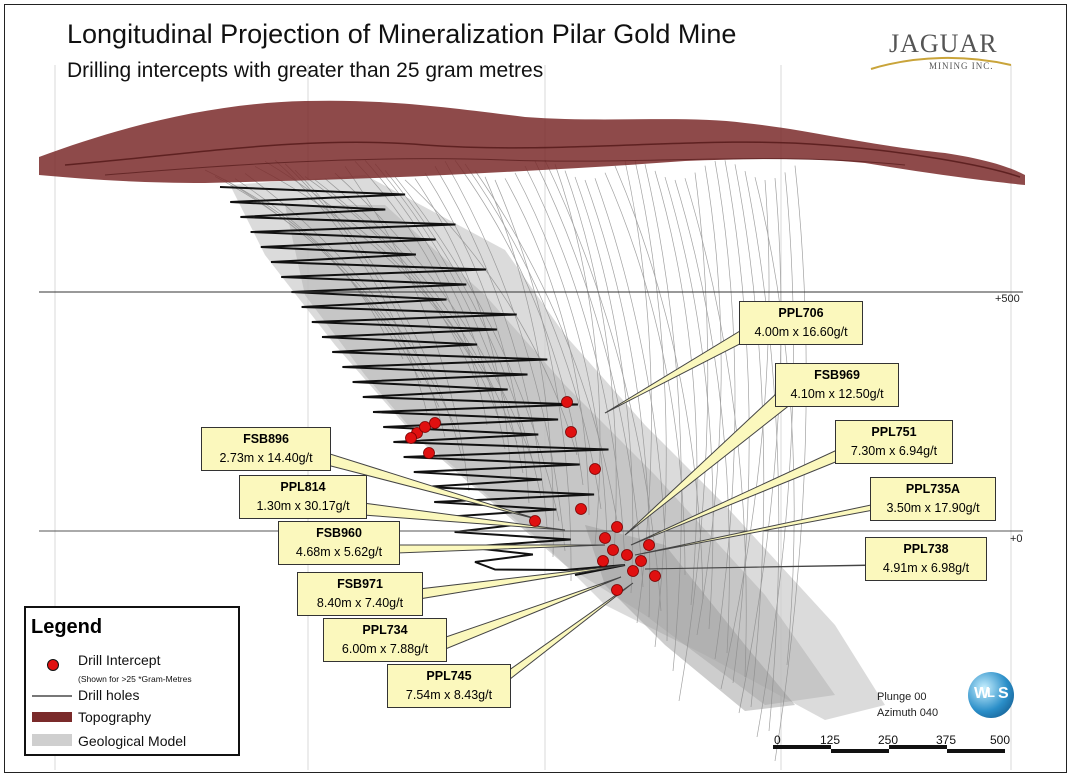 Image resolution: width=1073 pixels, height=779 pixels. What do you see at coordinates (303, 487) in the screenshot?
I see `callout-name: PPL814` at bounding box center [303, 487].